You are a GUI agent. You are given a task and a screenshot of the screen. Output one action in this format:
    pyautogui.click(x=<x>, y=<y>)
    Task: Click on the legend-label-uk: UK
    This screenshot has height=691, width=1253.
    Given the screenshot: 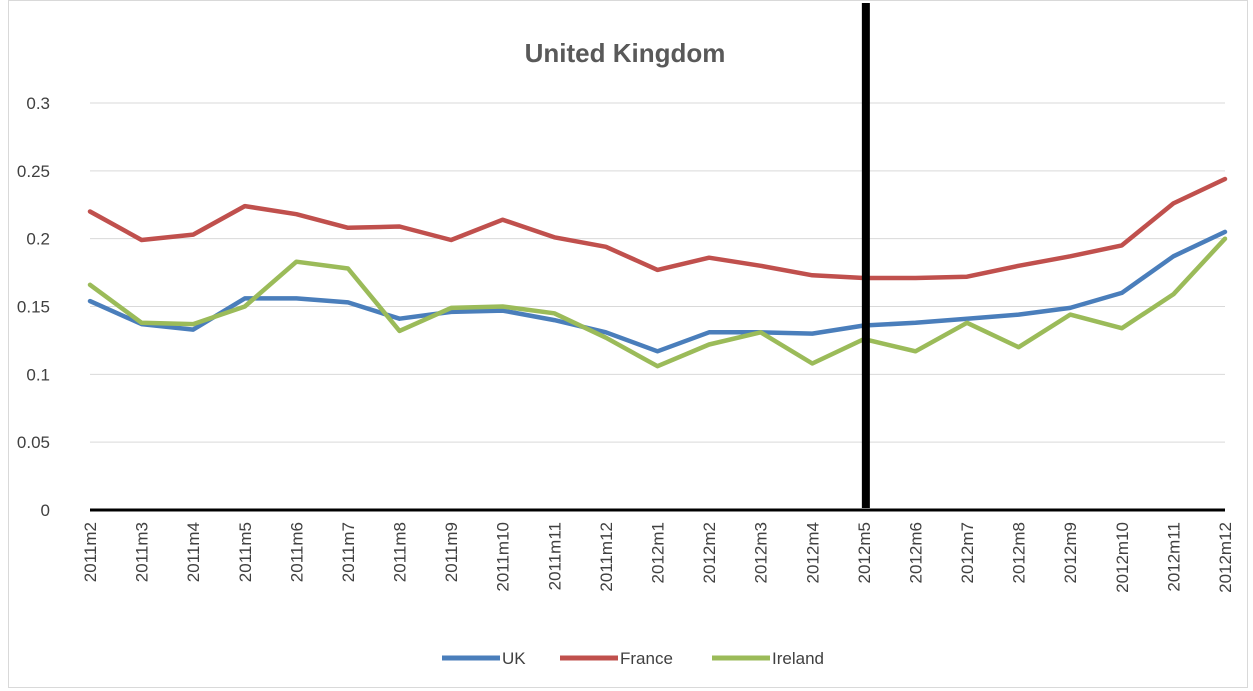 What is the action you would take?
    pyautogui.click(x=514, y=658)
    